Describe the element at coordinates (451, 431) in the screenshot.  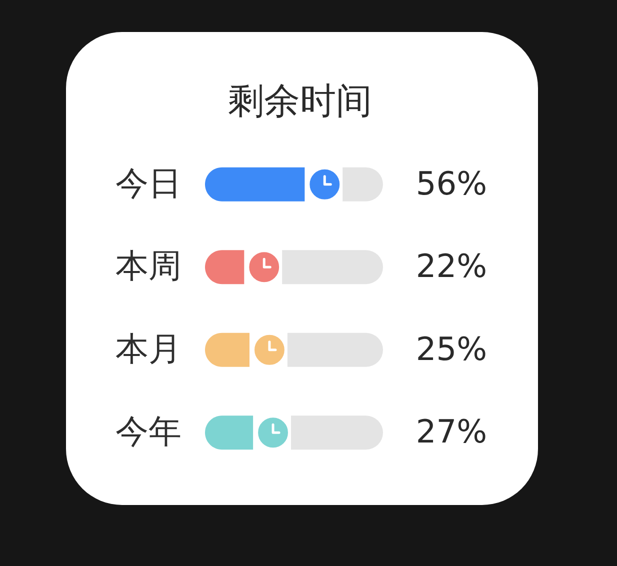
I see `data-label: 27%` at that location.